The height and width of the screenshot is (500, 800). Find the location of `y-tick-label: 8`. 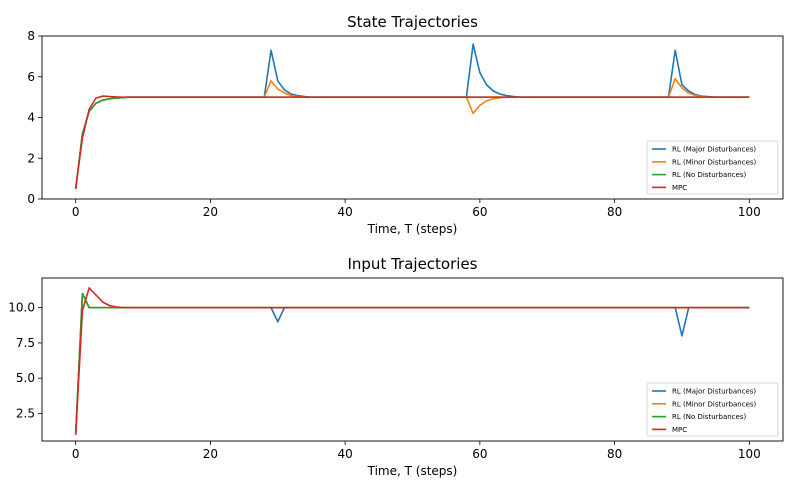

y-tick-label: 8 is located at coordinates (31, 36).